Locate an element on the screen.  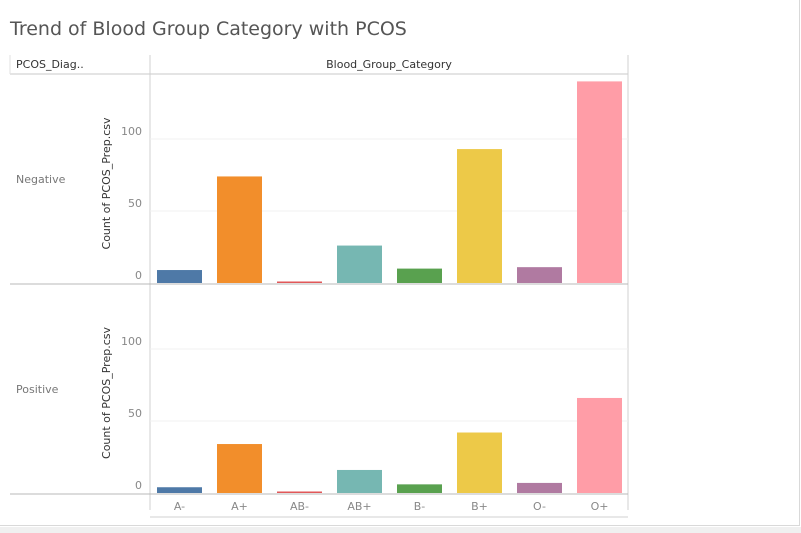
bar-positive-AB- is located at coordinates (299, 492).